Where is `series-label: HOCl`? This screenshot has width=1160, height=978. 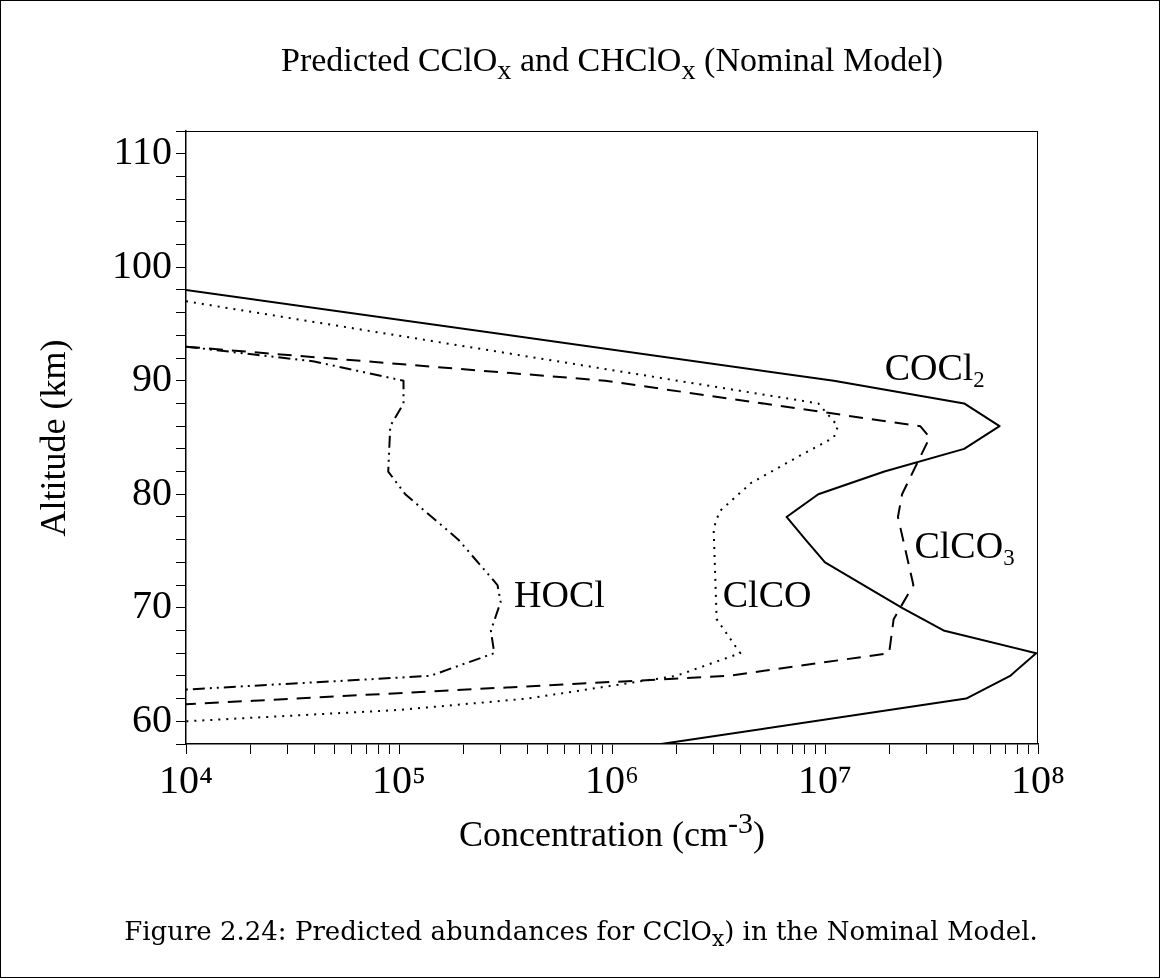 series-label: HOCl is located at coordinates (559, 593).